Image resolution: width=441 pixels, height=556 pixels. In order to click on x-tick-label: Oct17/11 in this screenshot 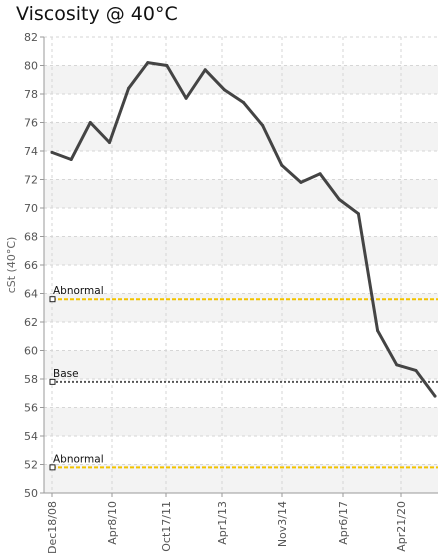, I will do `click(166, 526)`.